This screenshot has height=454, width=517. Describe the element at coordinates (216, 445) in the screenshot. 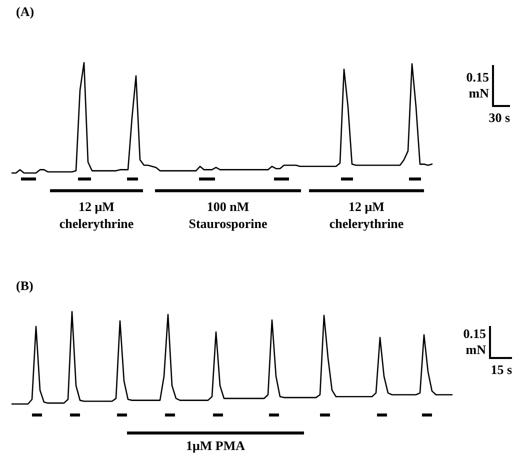

I see `text: 1μM PMA` at that location.